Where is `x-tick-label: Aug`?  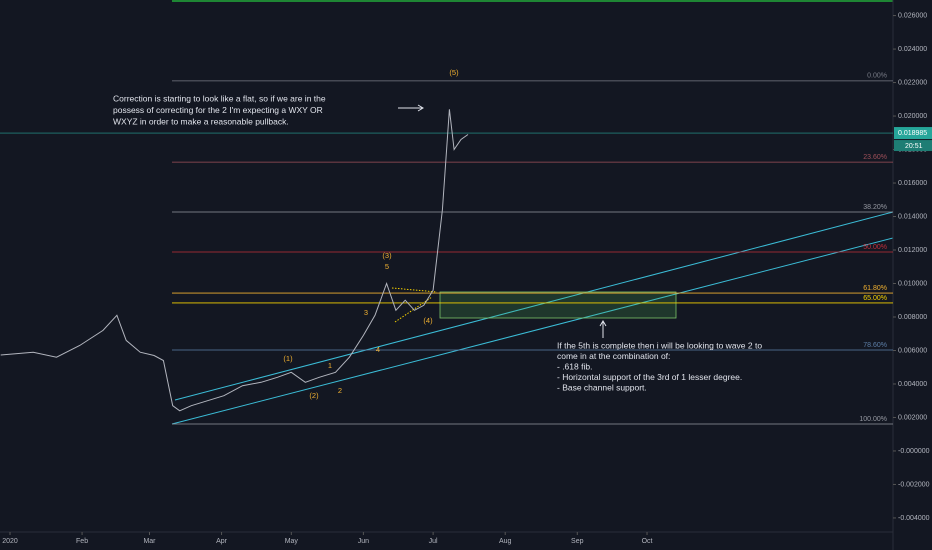 x-tick-label: Aug is located at coordinates (505, 541).